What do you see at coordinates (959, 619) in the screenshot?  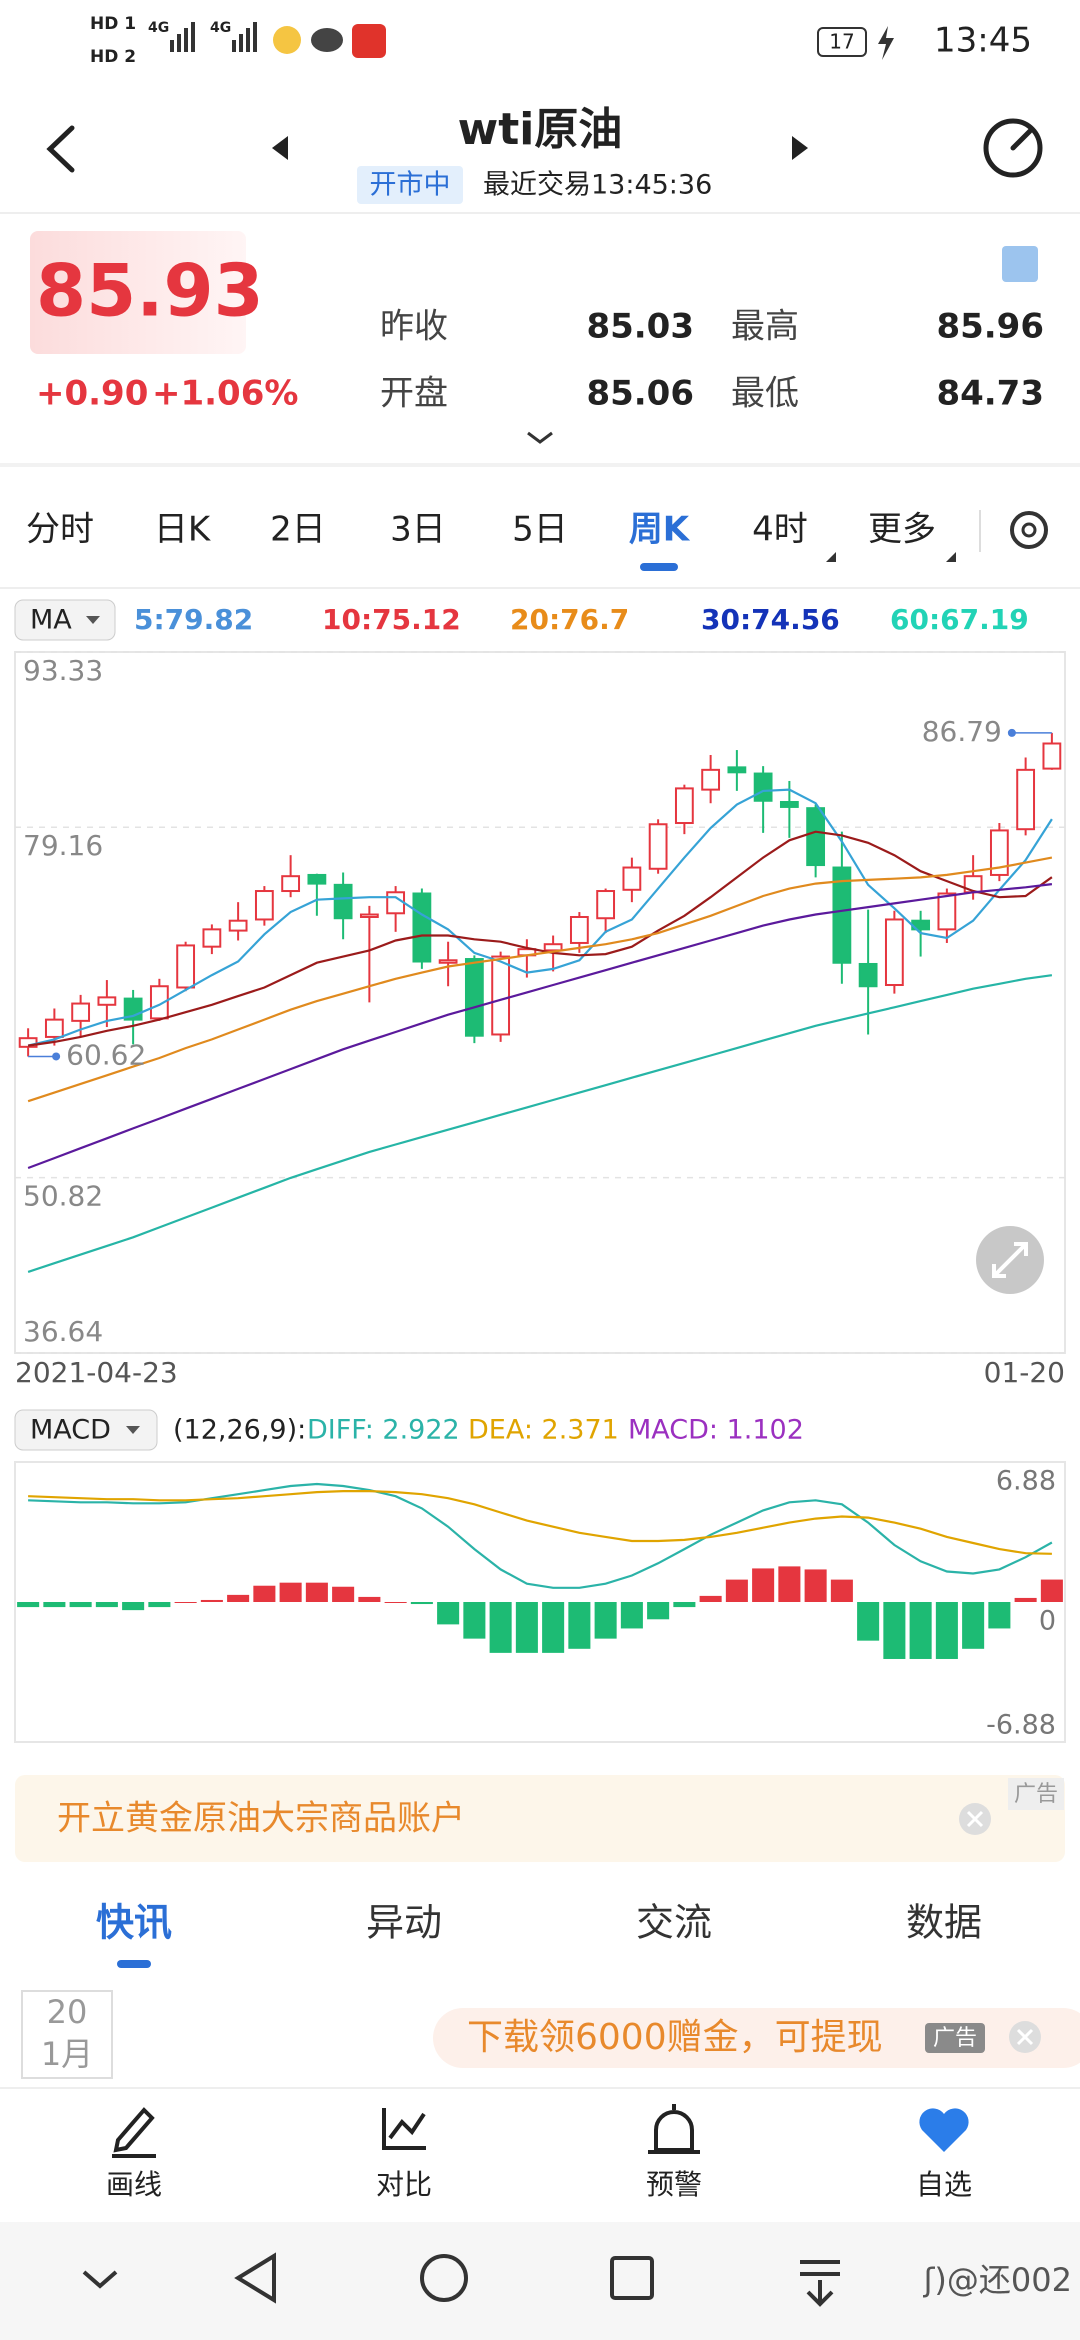 I see `legend-entry: 60:67.19` at bounding box center [959, 619].